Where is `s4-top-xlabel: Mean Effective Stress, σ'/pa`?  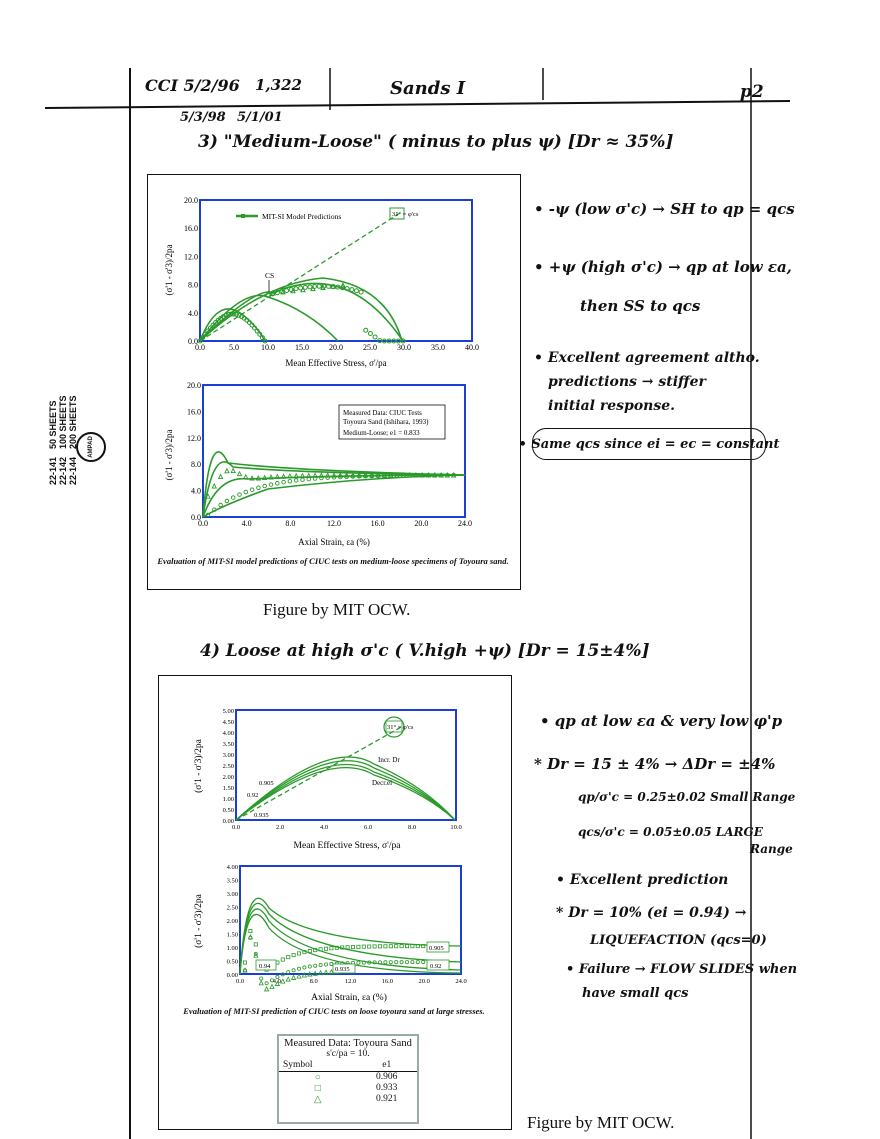 s4-top-xlabel: Mean Effective Stress, σ'/pa is located at coordinates (348, 845).